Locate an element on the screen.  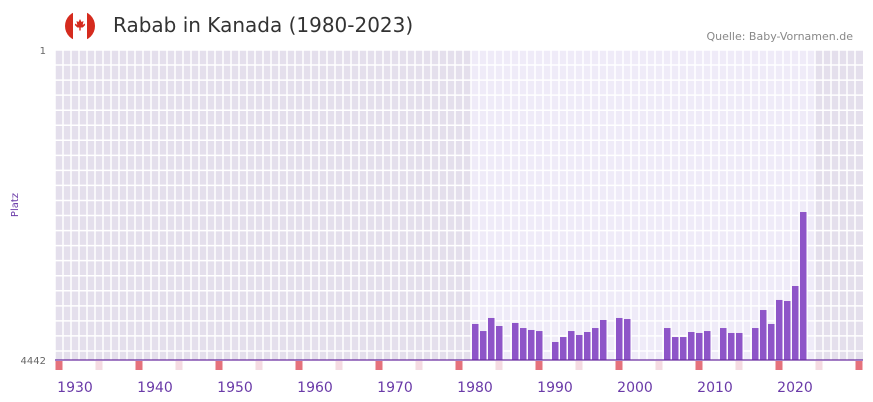
x-tick-label: 1970 is located at coordinates (395, 388).